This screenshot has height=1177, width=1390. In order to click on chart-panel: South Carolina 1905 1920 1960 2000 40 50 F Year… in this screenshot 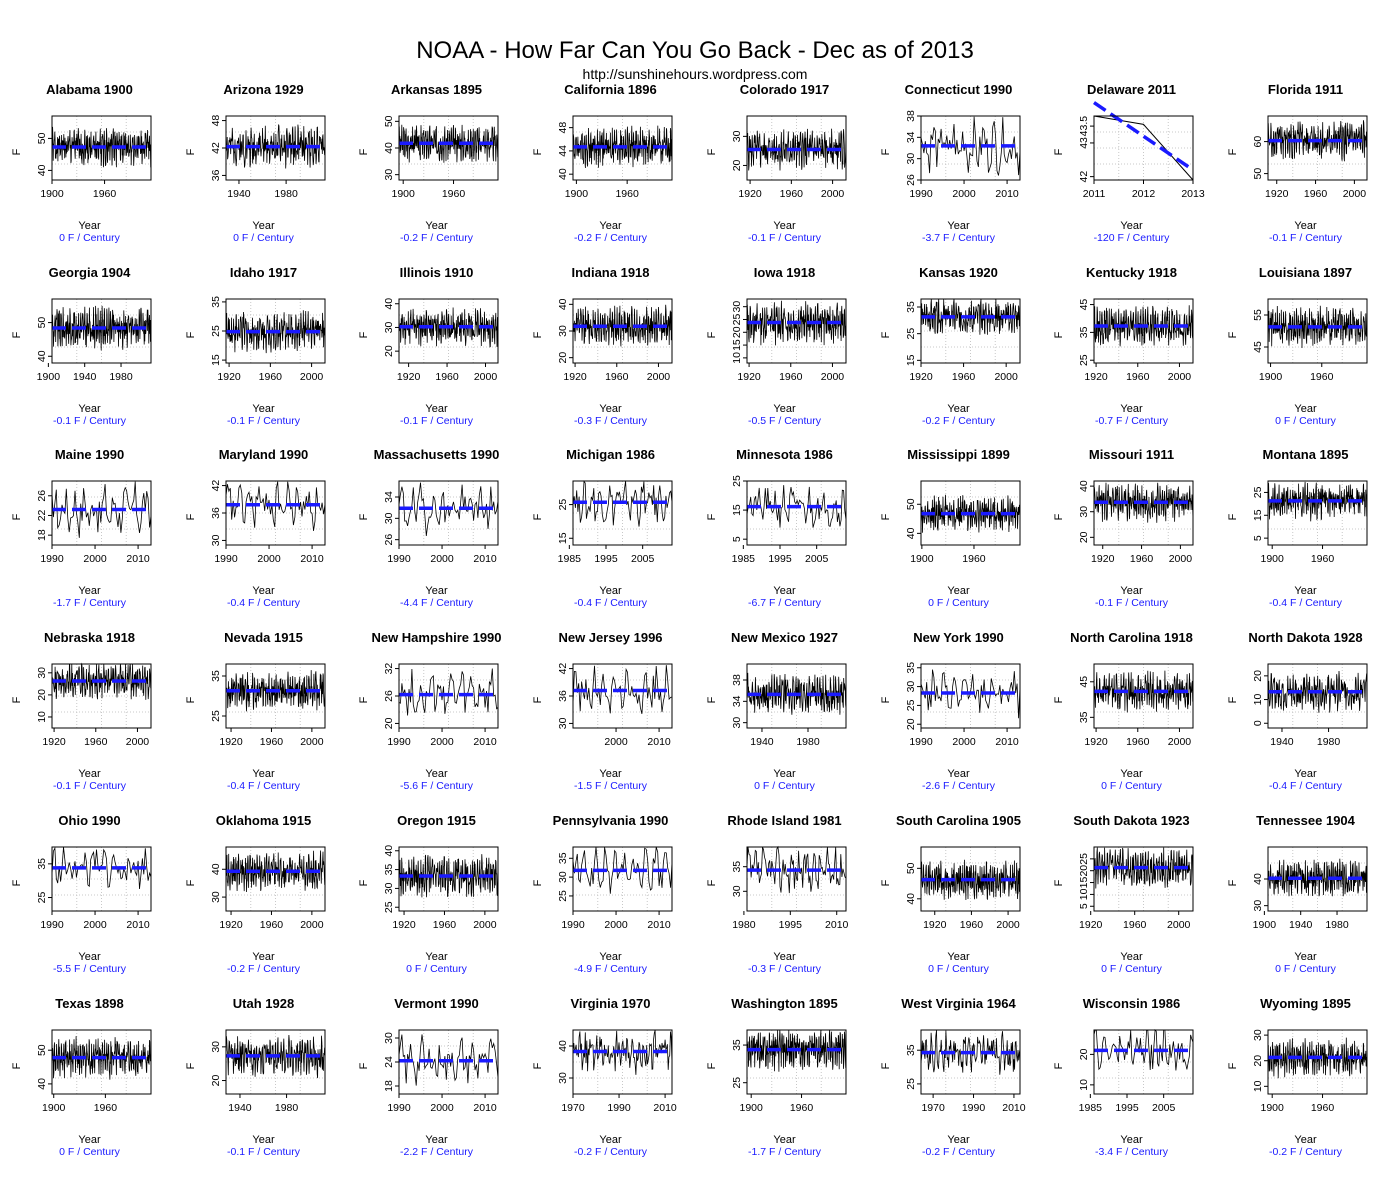, I will do `click(967, 902)`.